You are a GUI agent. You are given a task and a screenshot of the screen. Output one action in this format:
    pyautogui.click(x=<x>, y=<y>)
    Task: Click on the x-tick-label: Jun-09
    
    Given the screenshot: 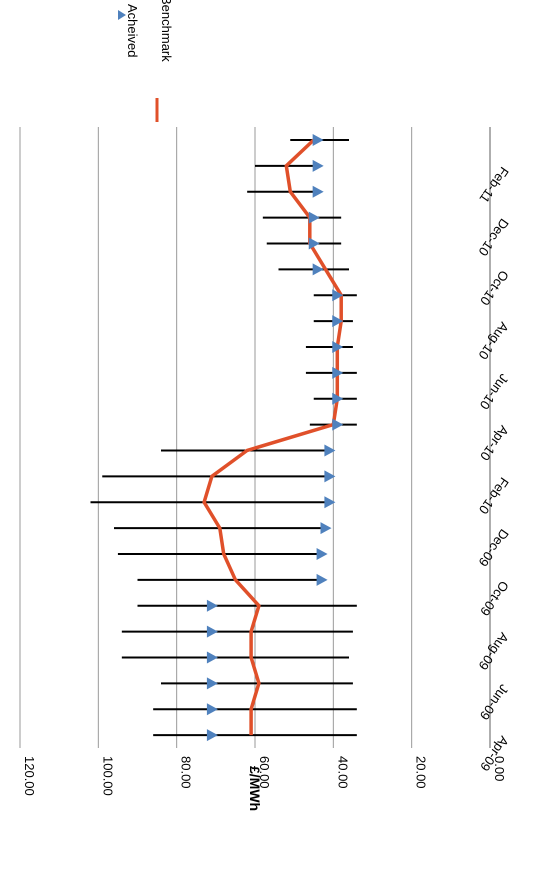 What is the action you would take?
    pyautogui.click(x=494, y=702)
    